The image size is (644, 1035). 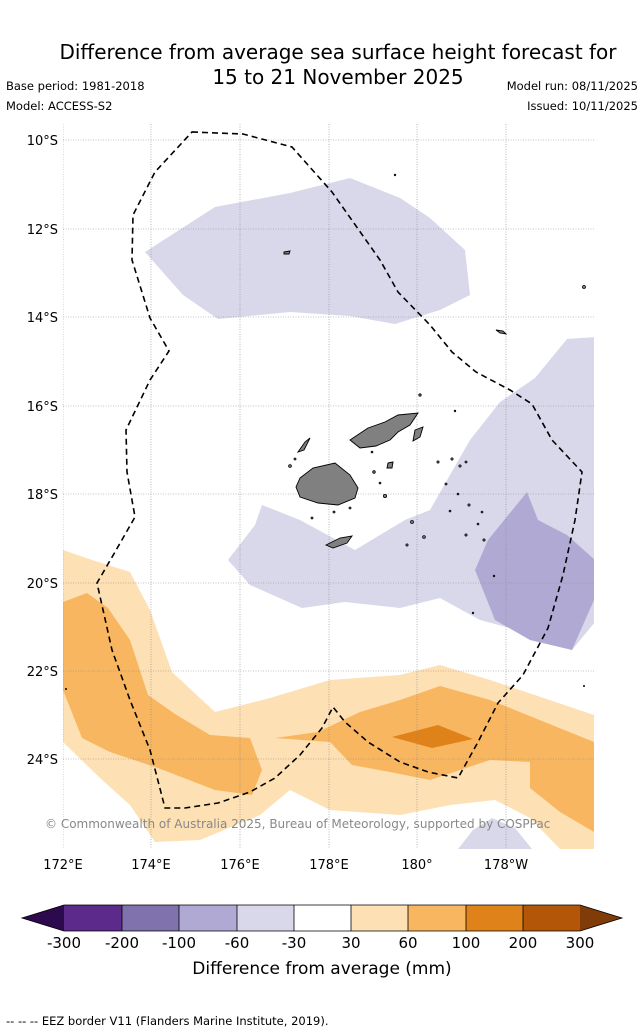 What do you see at coordinates (395, 399) in the screenshot?
I see `fiji-islands` at bounding box center [395, 399].